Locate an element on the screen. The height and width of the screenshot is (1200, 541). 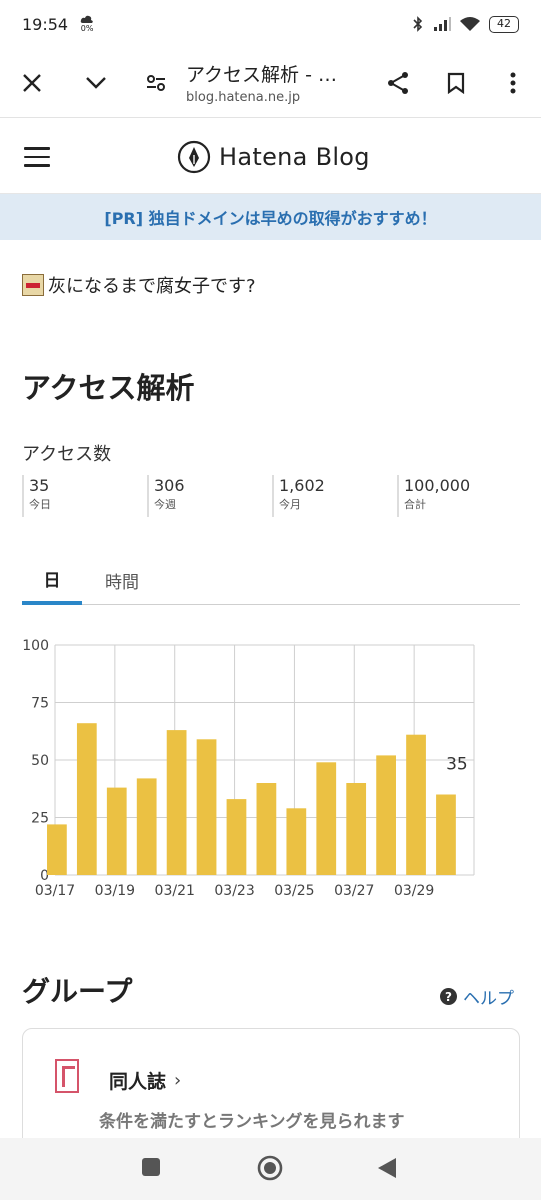
stat-value: 100,000 is located at coordinates (437, 485).